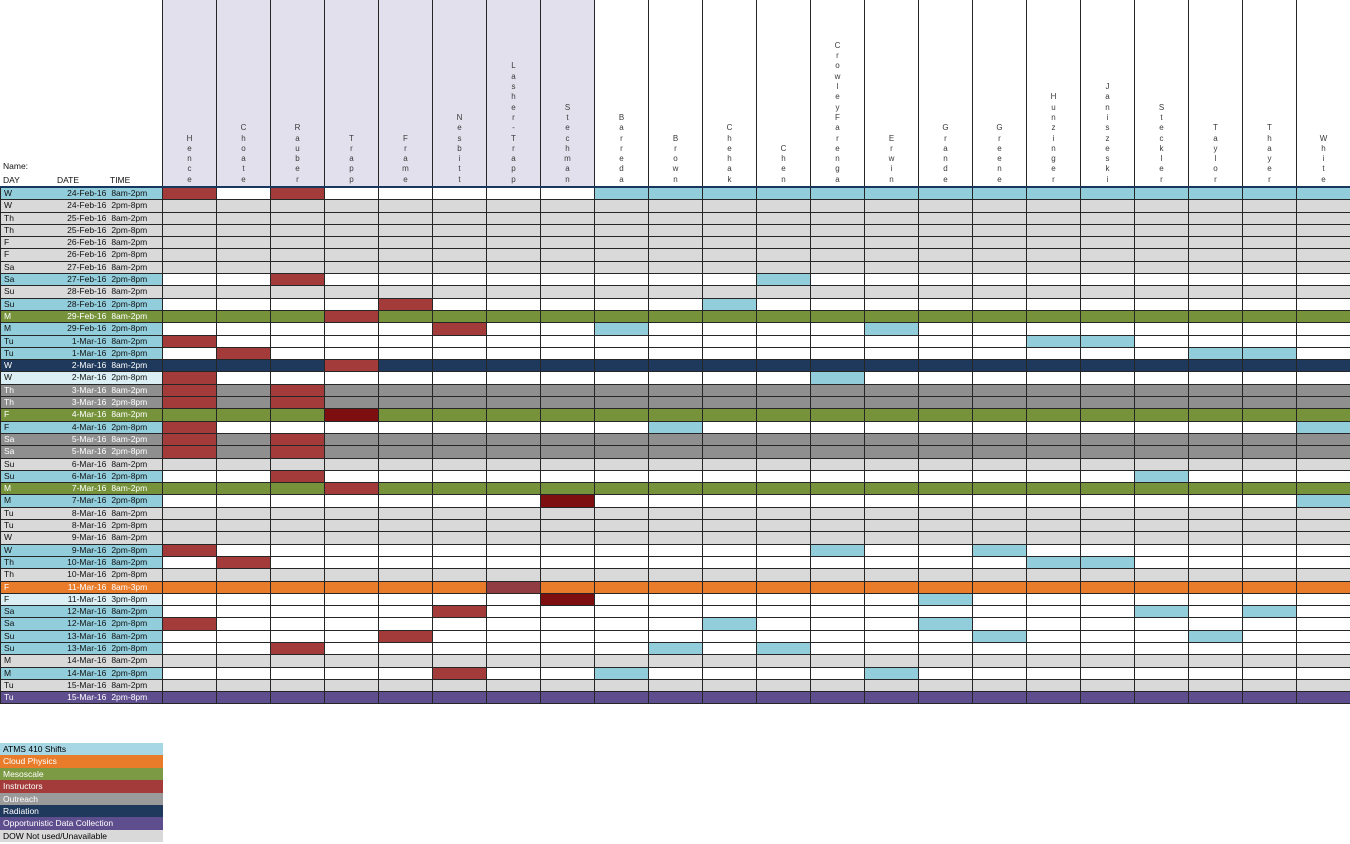 The image size is (1350, 844). Describe the element at coordinates (87, 217) in the screenshot. I see `row-date-cell: 25-Feb-16` at that location.